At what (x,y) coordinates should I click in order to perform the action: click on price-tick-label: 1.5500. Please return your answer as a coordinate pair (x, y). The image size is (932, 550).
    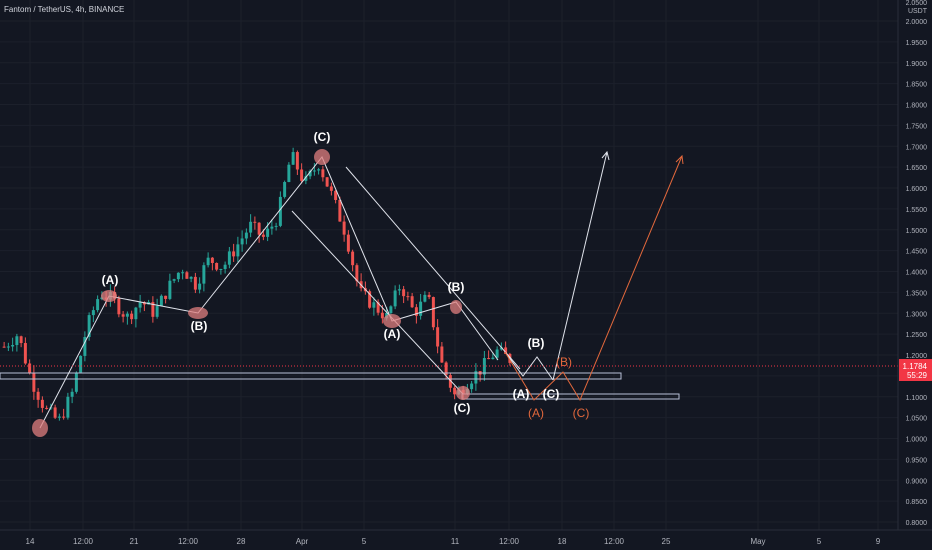
    Looking at the image, I should click on (917, 210).